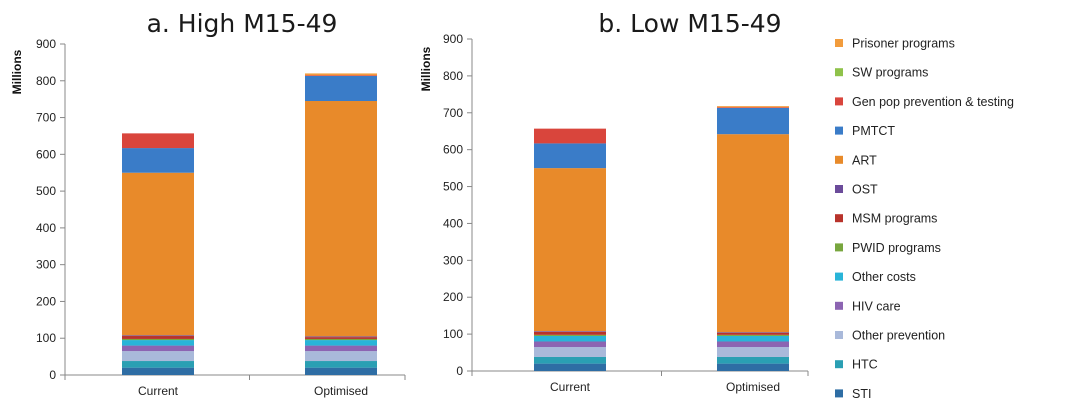 The width and height of the screenshot is (1086, 406). Describe the element at coordinates (839, 43) in the screenshot. I see `legend-swatch-prisoner-programs` at that location.